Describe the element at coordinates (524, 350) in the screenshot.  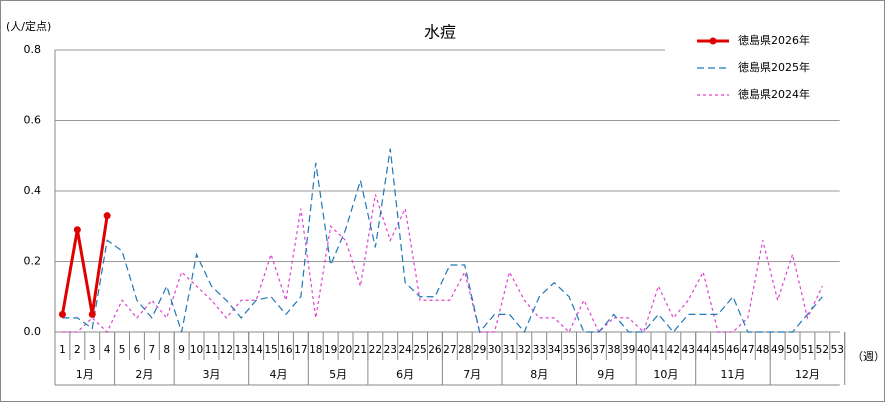
I see `x-tick-label: 32` at that location.